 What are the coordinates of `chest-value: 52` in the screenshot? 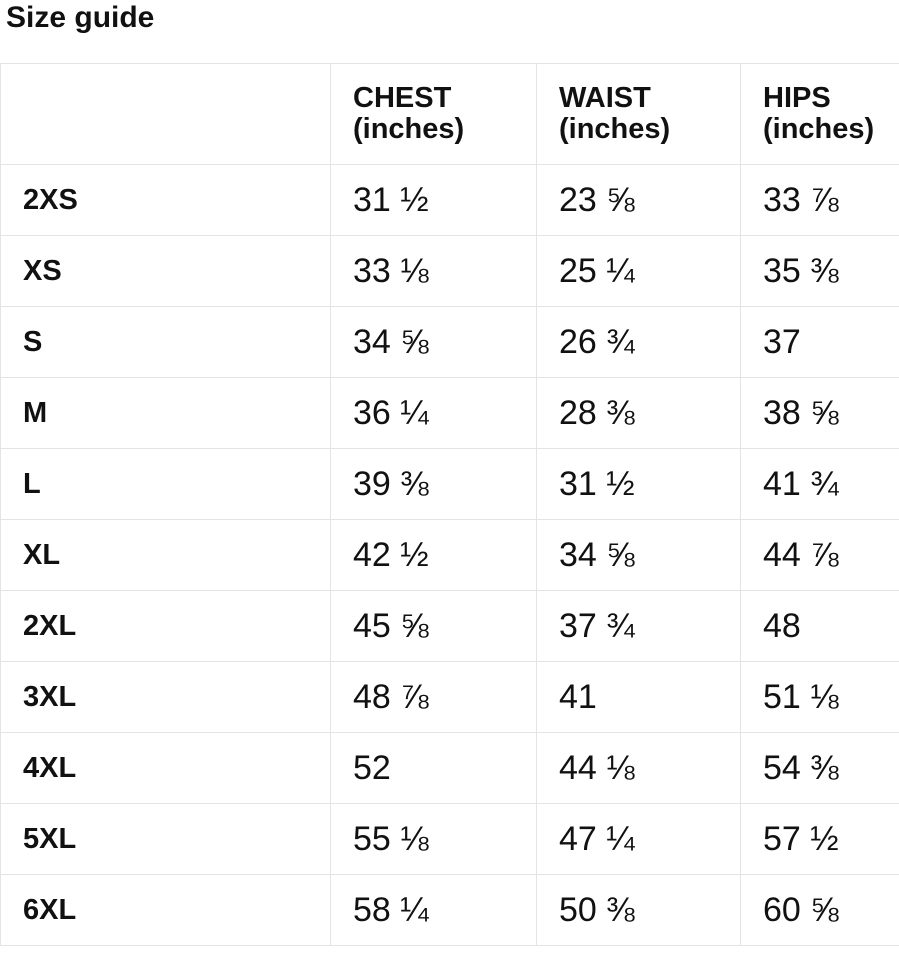 It's located at (433, 768).